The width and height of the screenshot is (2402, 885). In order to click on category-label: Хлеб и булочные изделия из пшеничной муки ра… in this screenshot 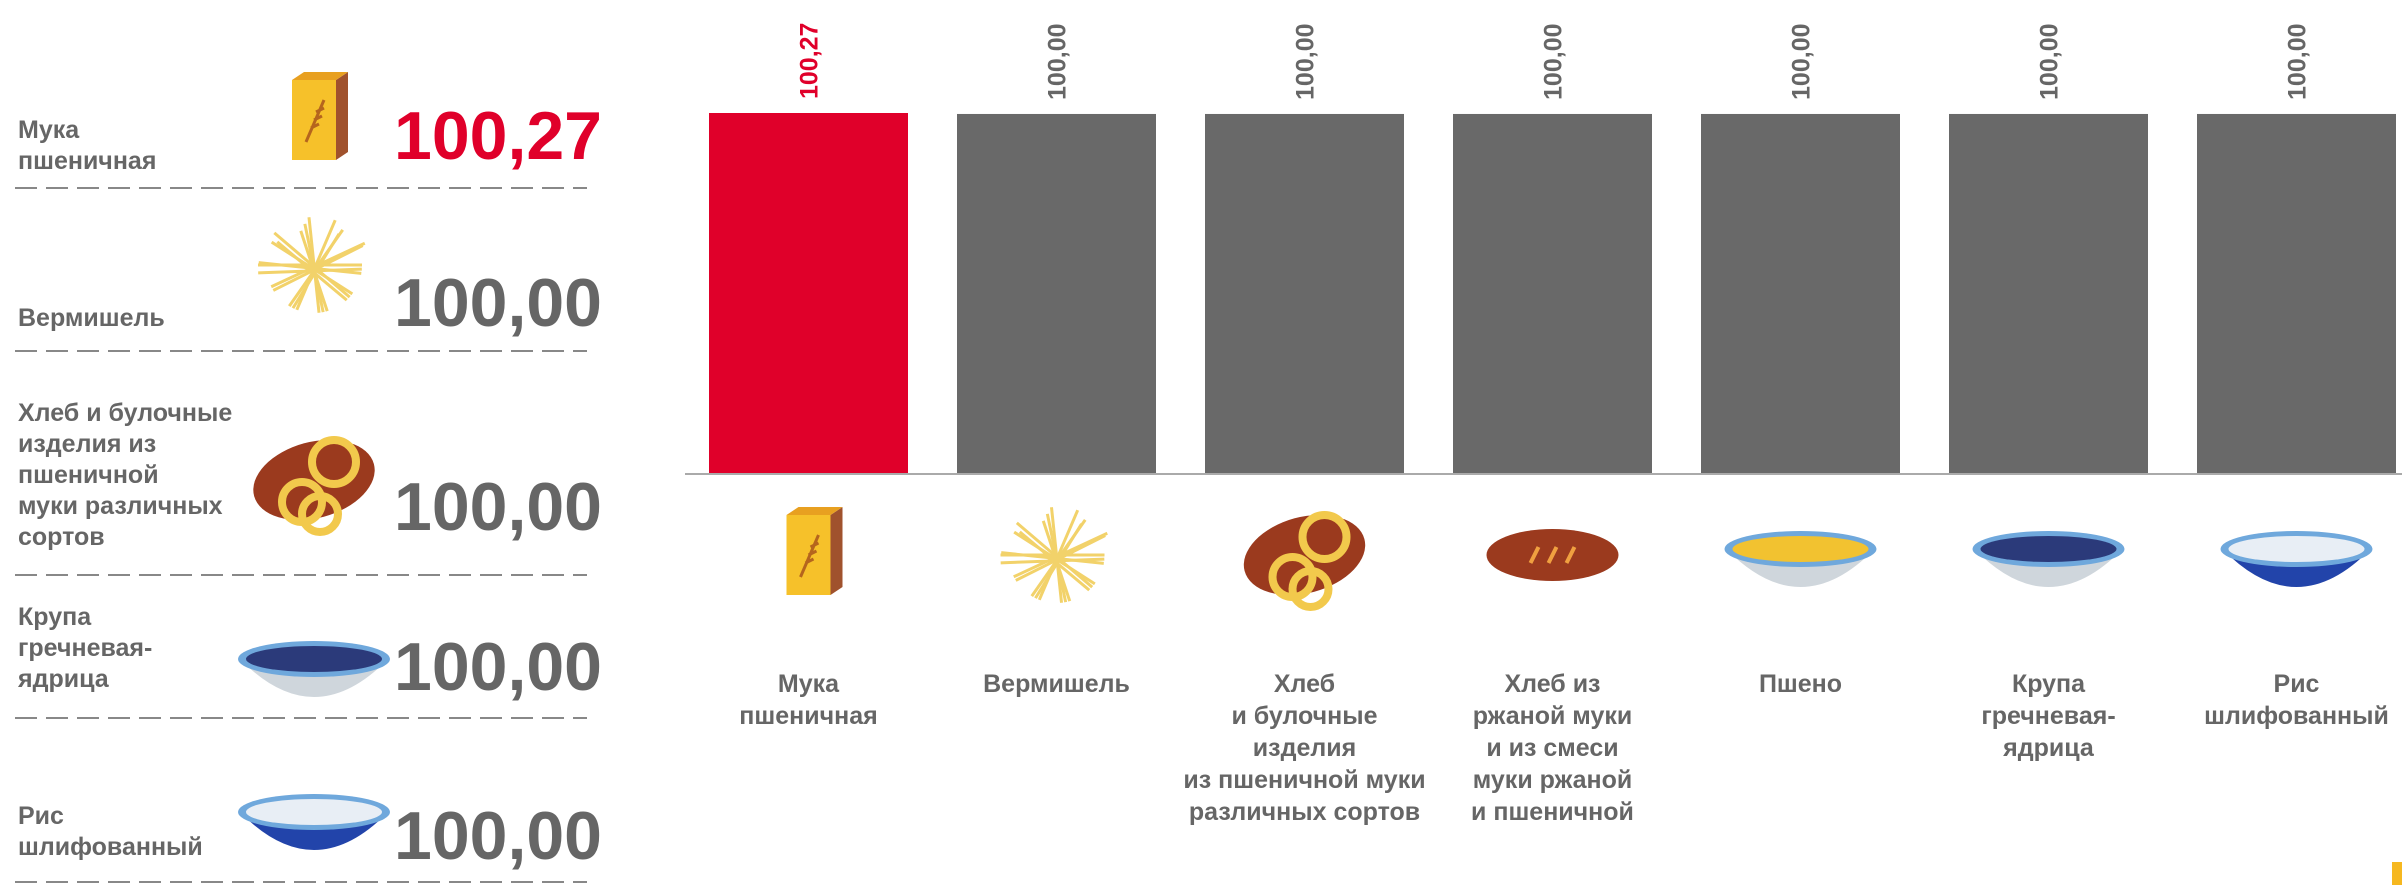, I will do `click(1304, 748)`.